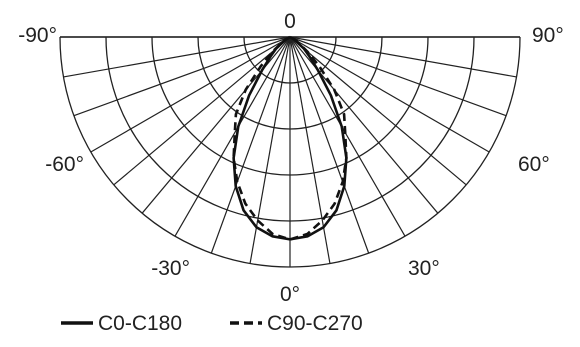  Describe the element at coordinates (290, 294) in the screenshot. I see `angle-label: 0°` at that location.